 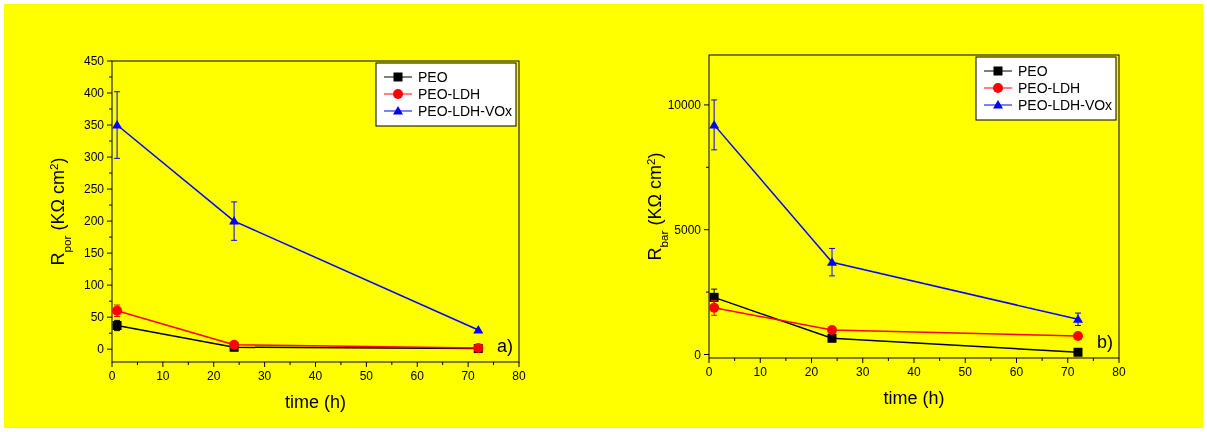 I want to click on y-tick-label: 150, so click(x=94, y=253).